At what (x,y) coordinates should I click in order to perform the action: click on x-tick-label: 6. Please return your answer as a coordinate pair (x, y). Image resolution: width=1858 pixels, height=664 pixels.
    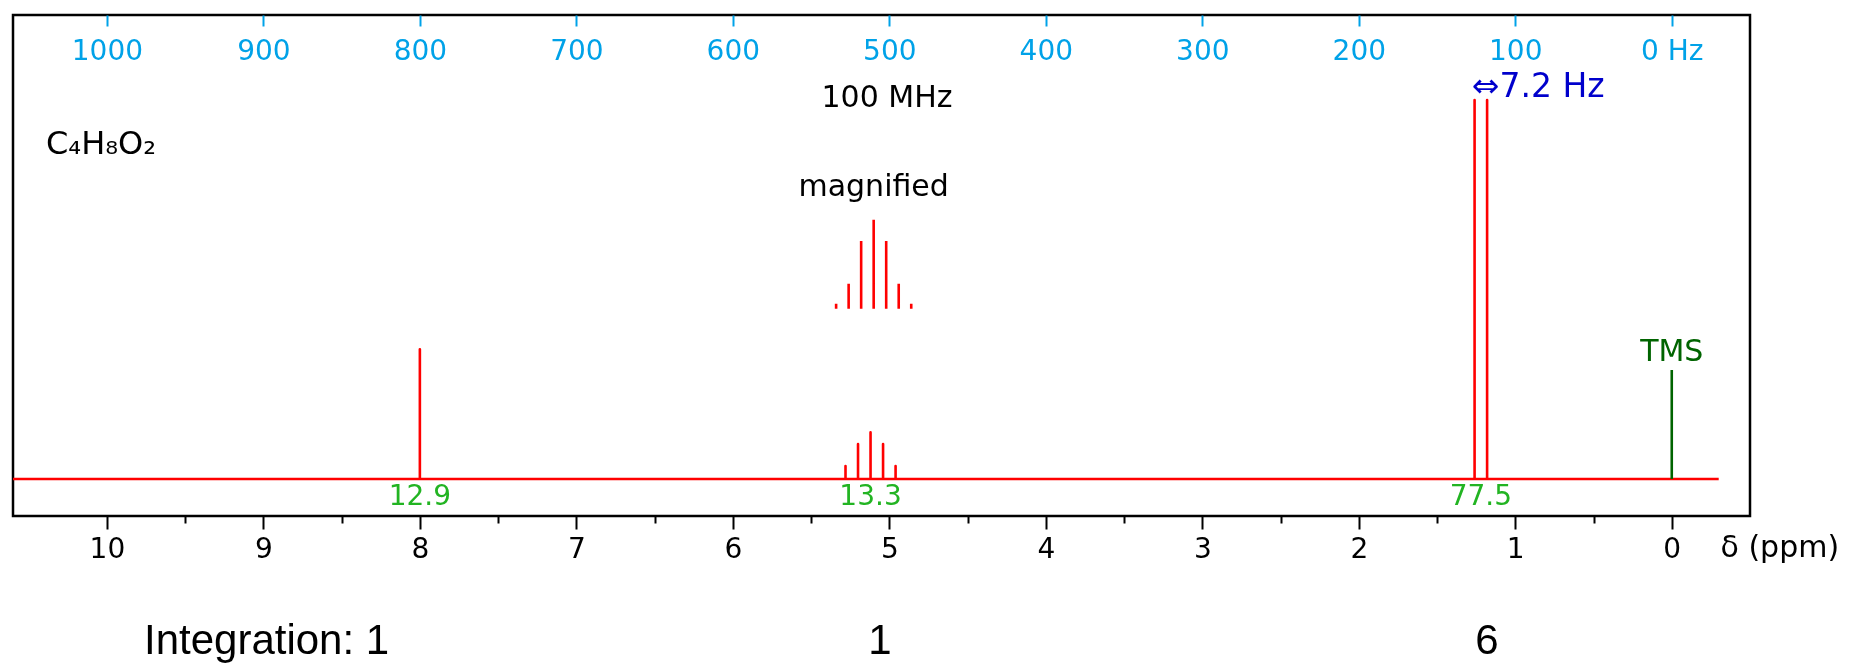
    Looking at the image, I should click on (733, 548).